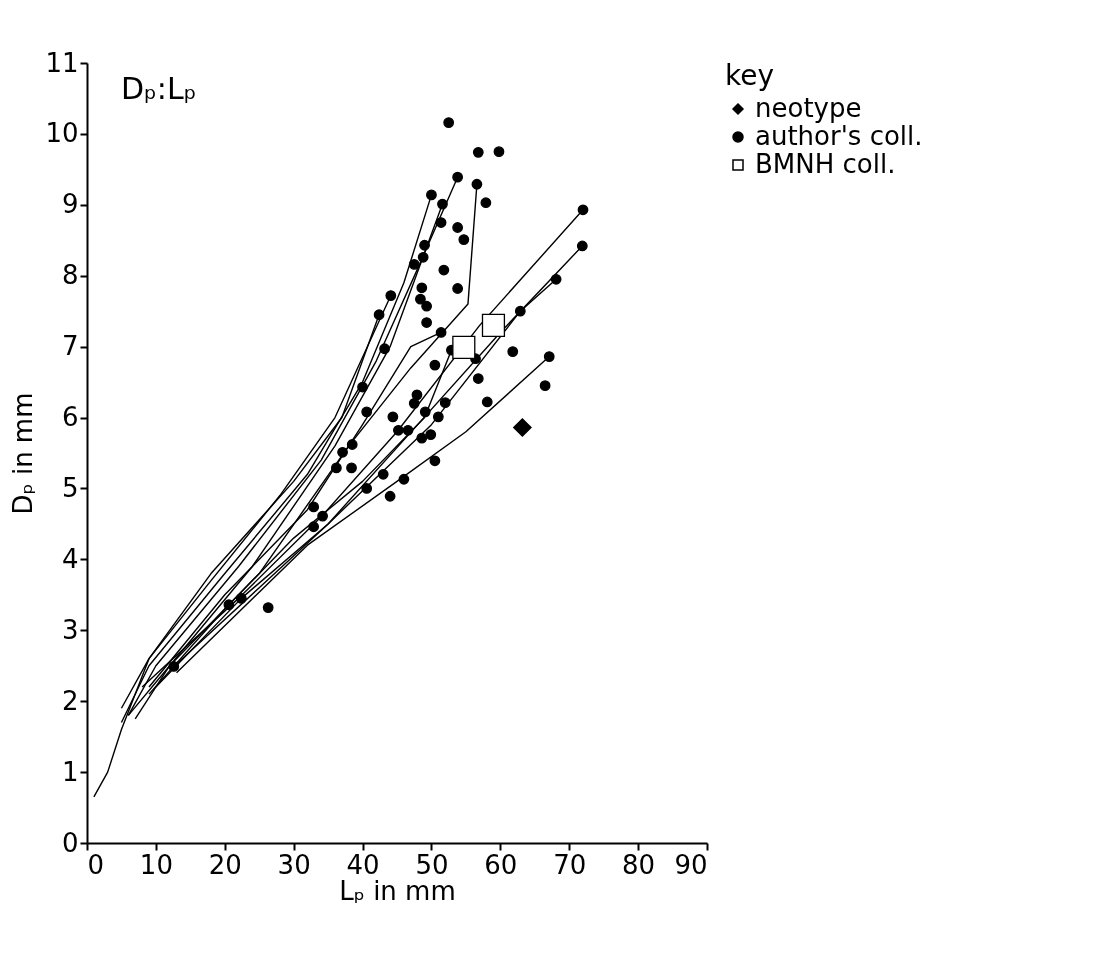  Describe the element at coordinates (70, 771) in the screenshot. I see `y-tick-label: 1` at that location.